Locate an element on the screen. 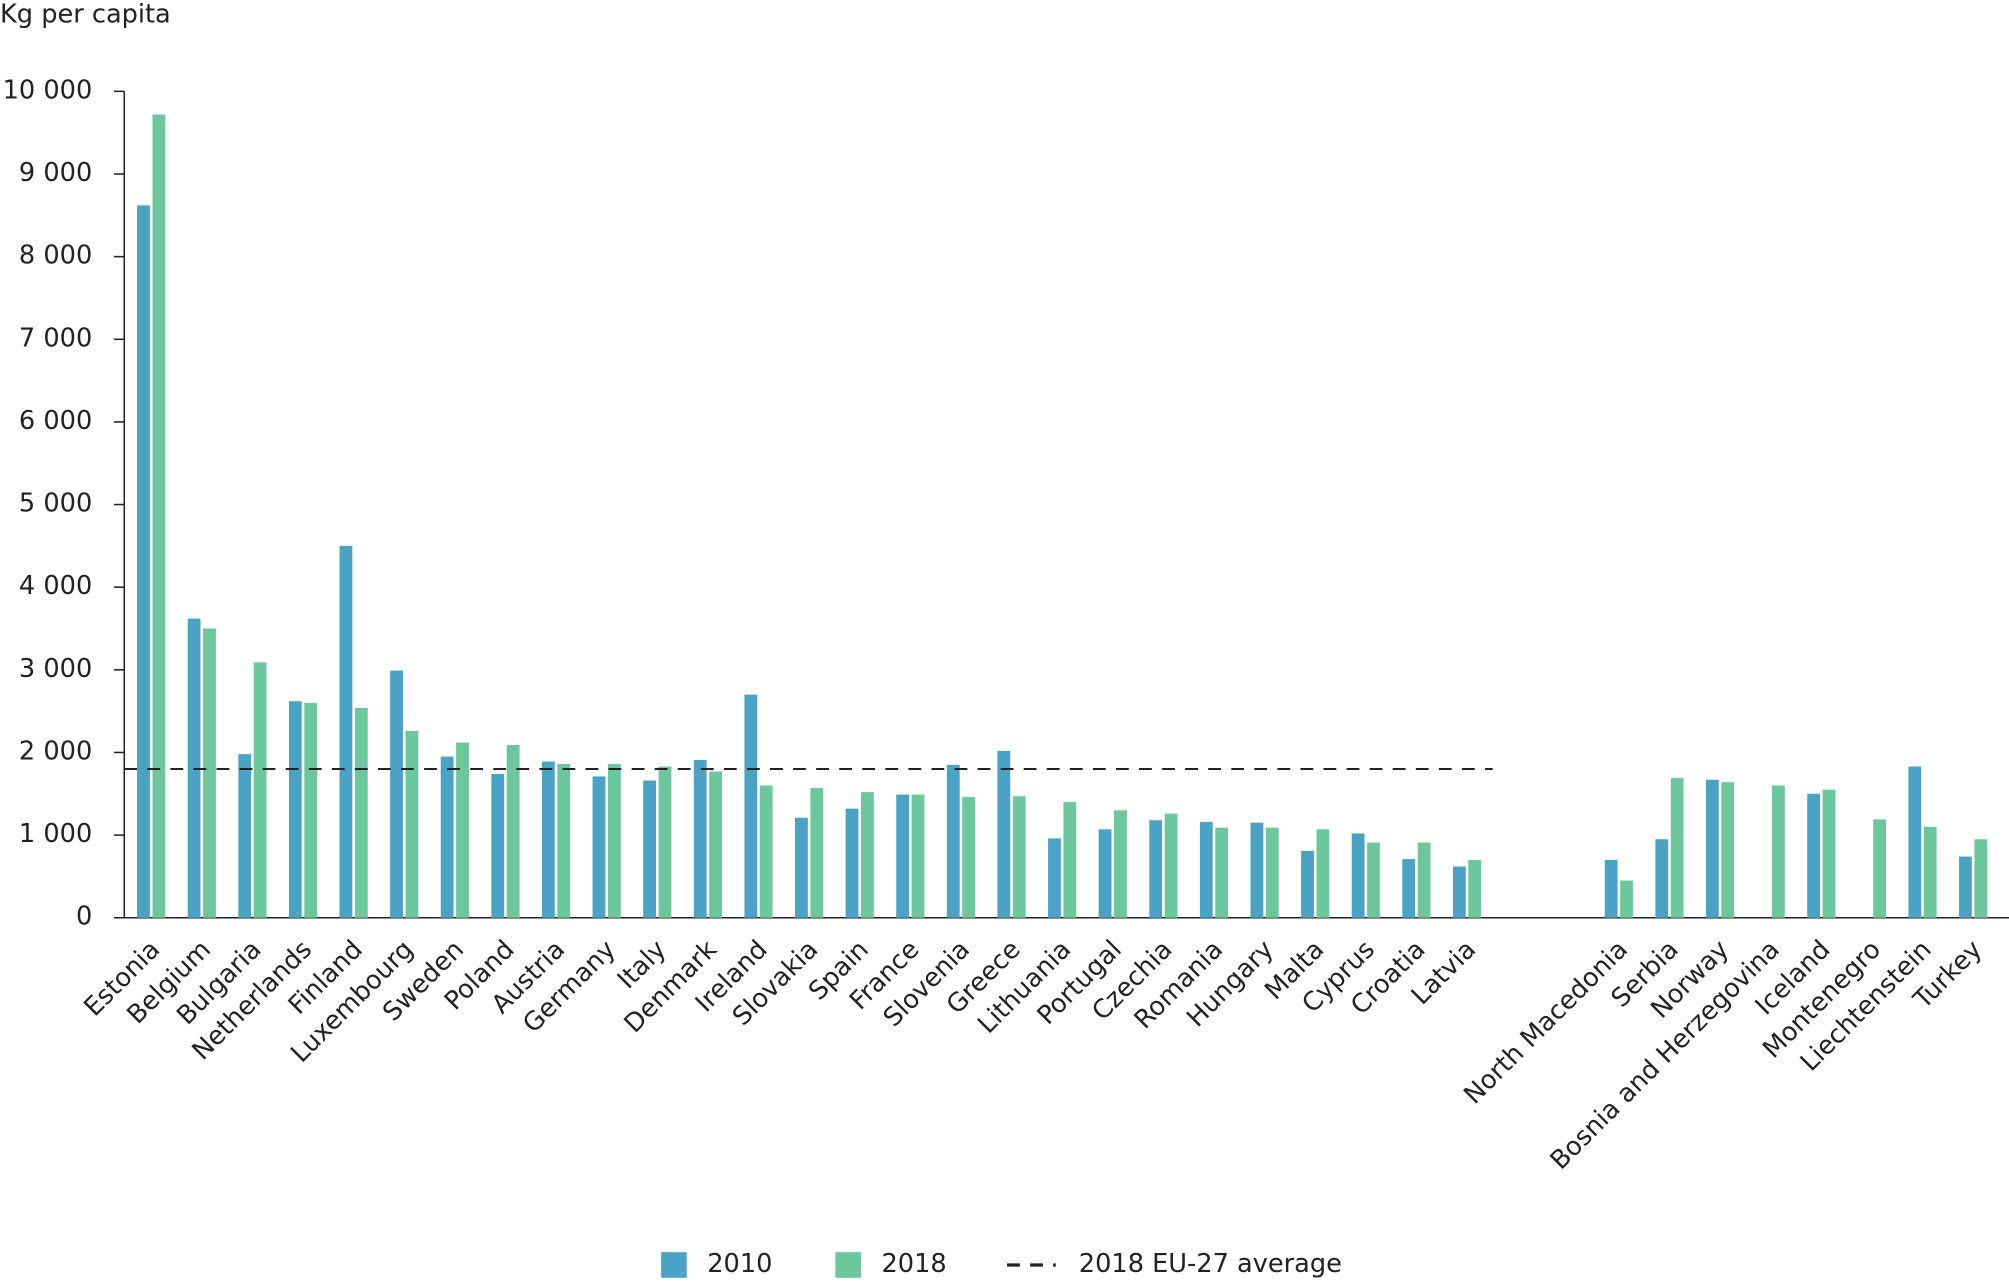 This screenshot has width=2009, height=1286. legend-label: 2018 EU-27 average is located at coordinates (1210, 1264).